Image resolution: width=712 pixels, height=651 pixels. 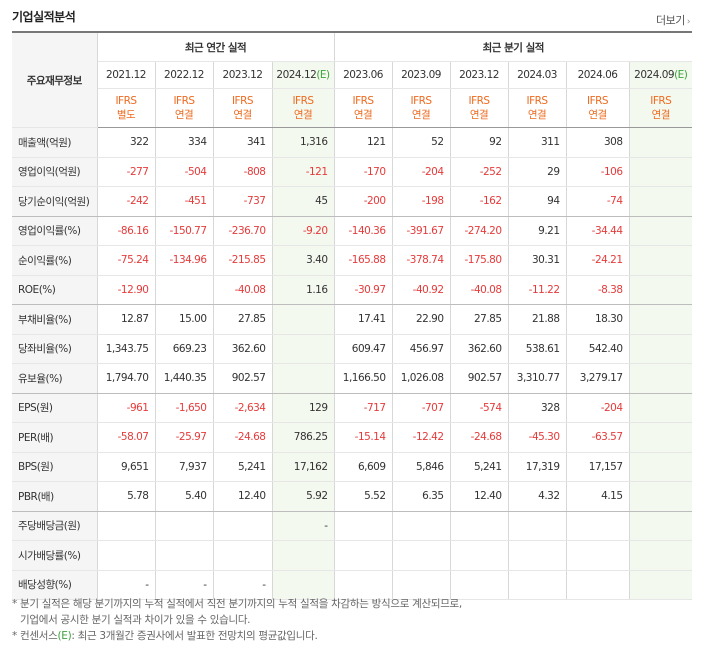 What do you see at coordinates (55, 496) in the screenshot?
I see `row-label: PBR(배)` at bounding box center [55, 496].